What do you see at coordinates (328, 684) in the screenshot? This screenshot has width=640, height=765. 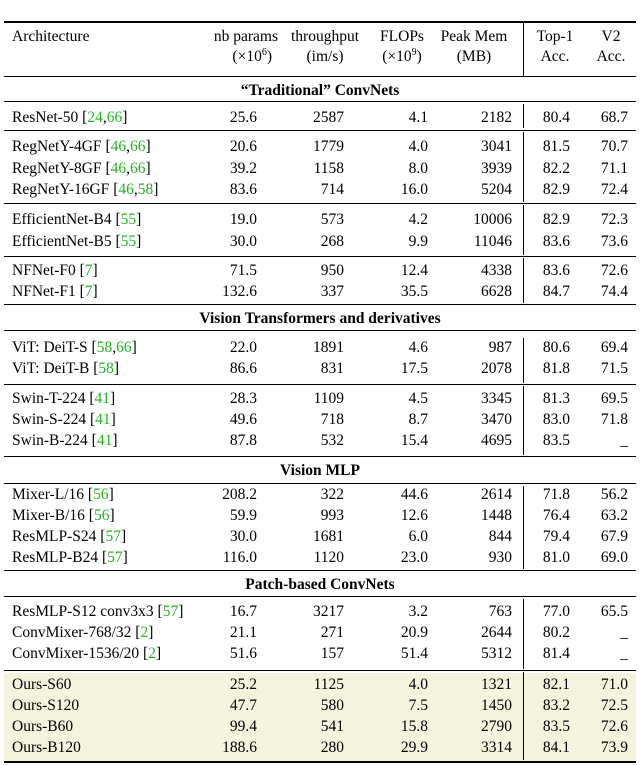 I see `cell-throughput: 1125` at bounding box center [328, 684].